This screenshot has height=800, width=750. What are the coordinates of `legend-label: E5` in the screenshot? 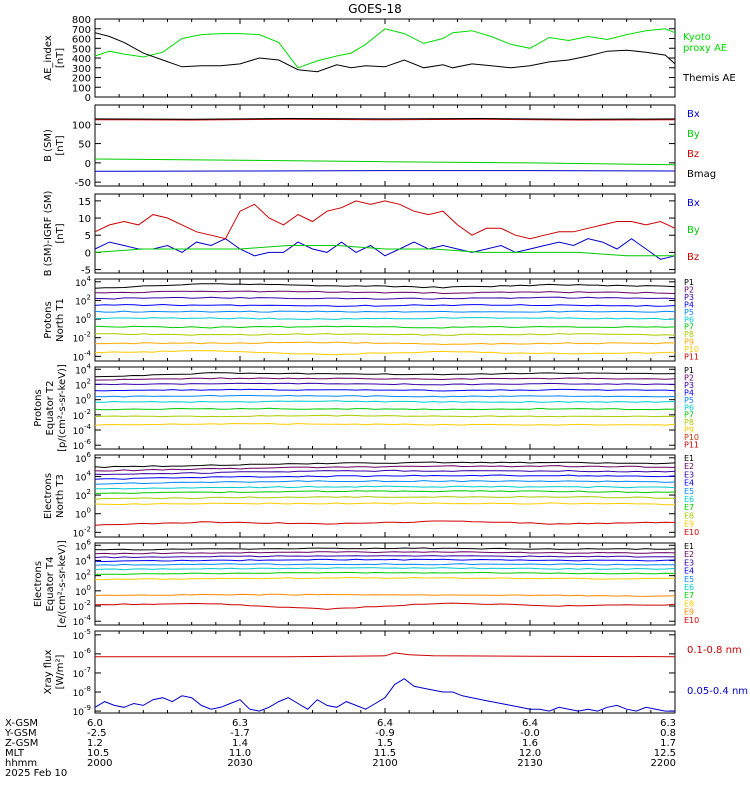 It's located at (689, 579).